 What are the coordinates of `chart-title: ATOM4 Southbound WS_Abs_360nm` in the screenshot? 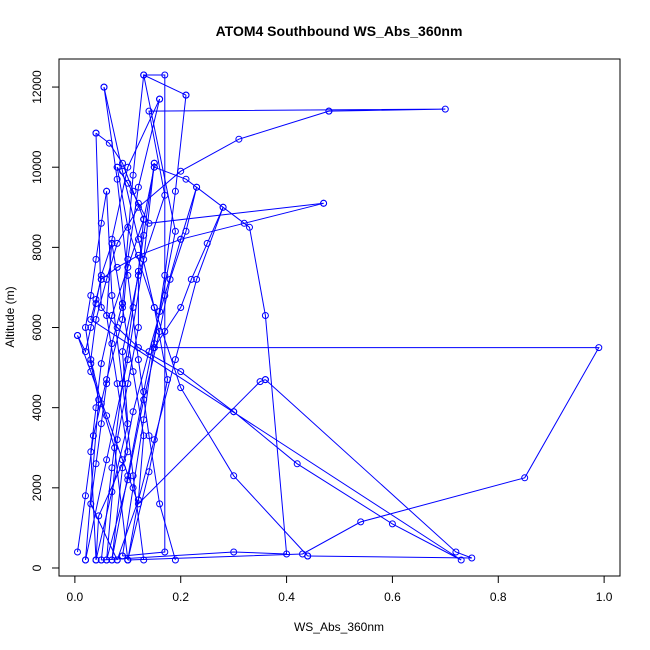 It's located at (339, 31).